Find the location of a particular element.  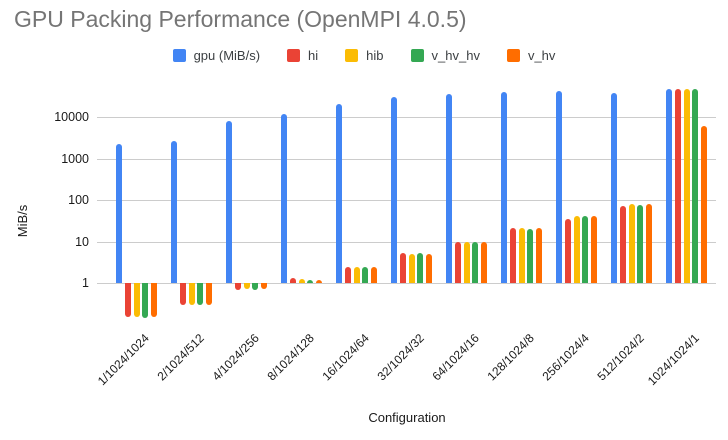

y-tick-label: 10 is located at coordinates (82, 241).